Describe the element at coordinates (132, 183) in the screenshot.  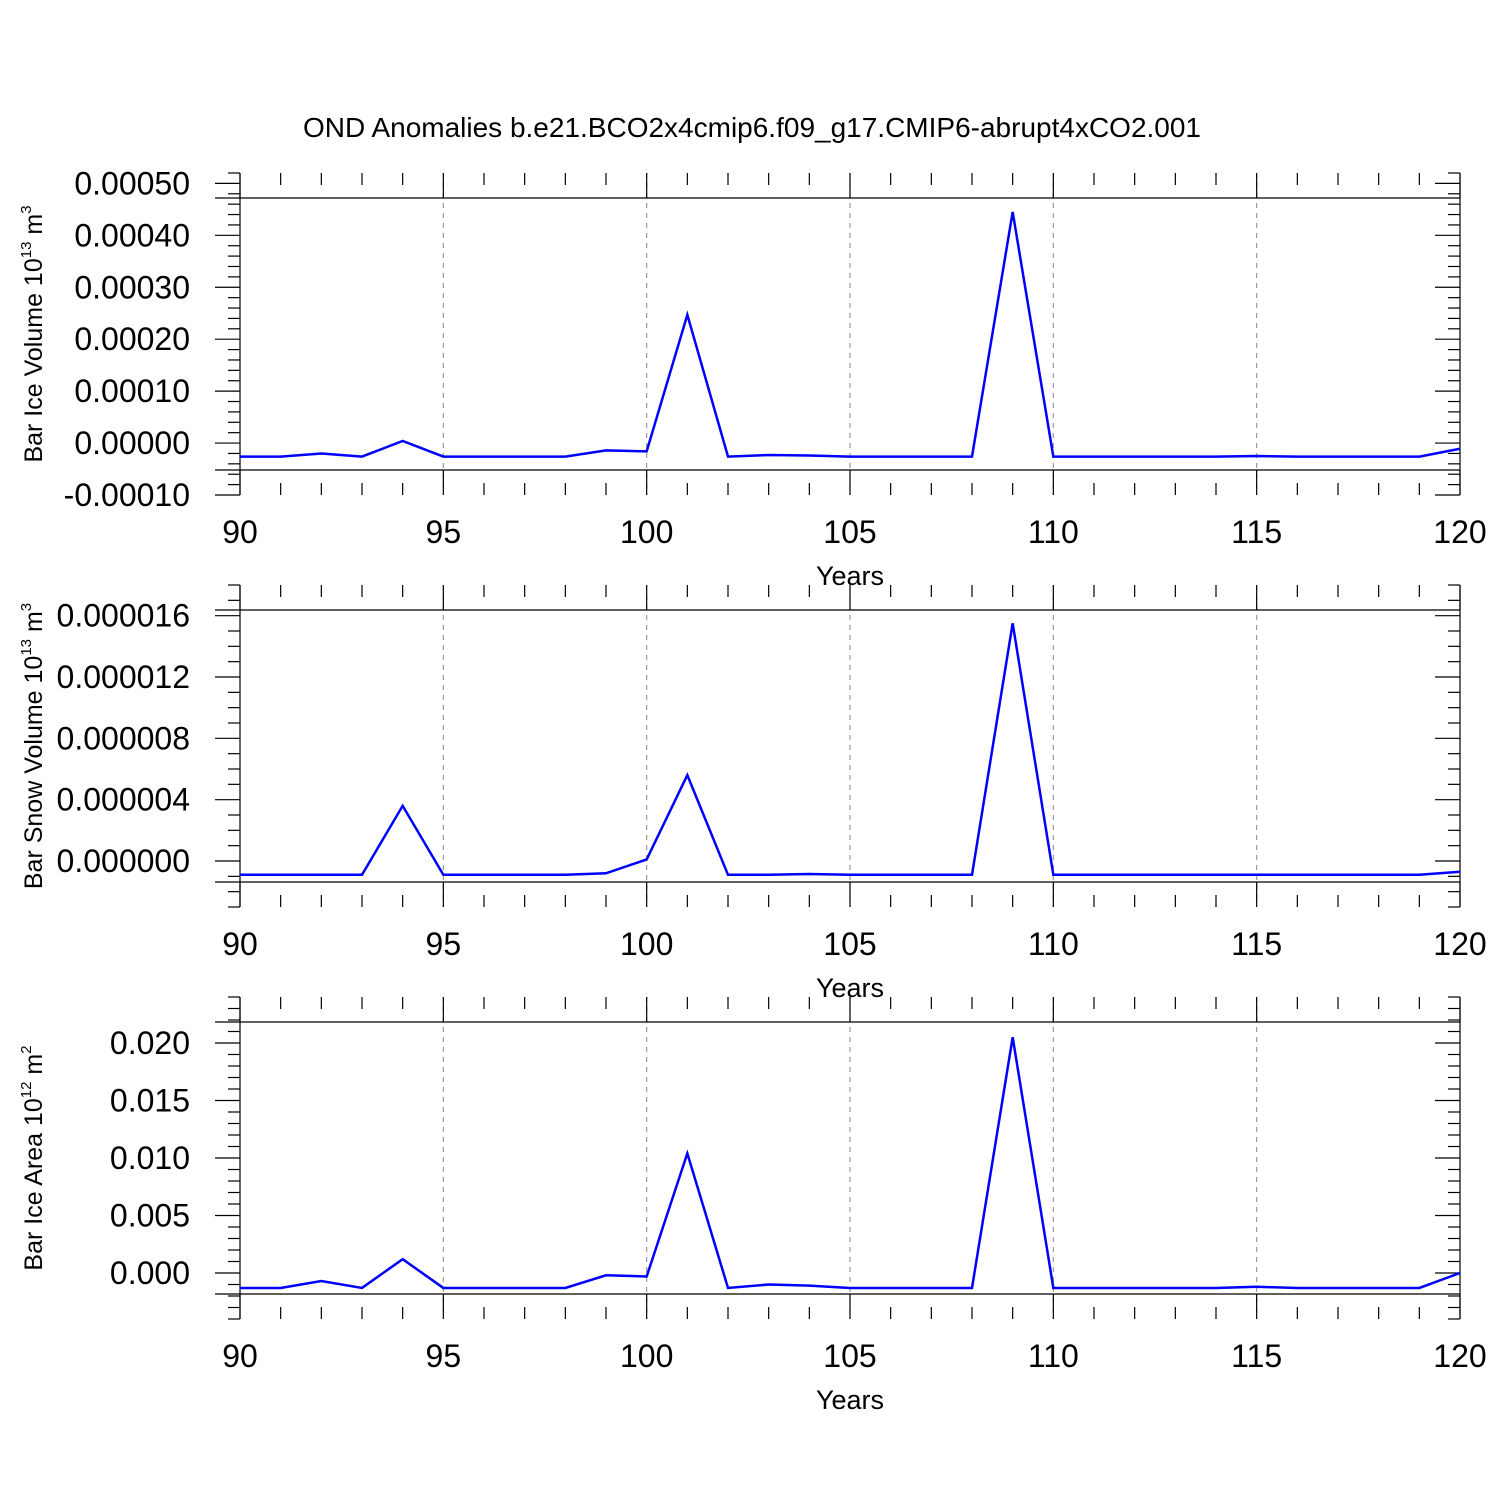
I see `y-tick-label: 0.00050` at that location.